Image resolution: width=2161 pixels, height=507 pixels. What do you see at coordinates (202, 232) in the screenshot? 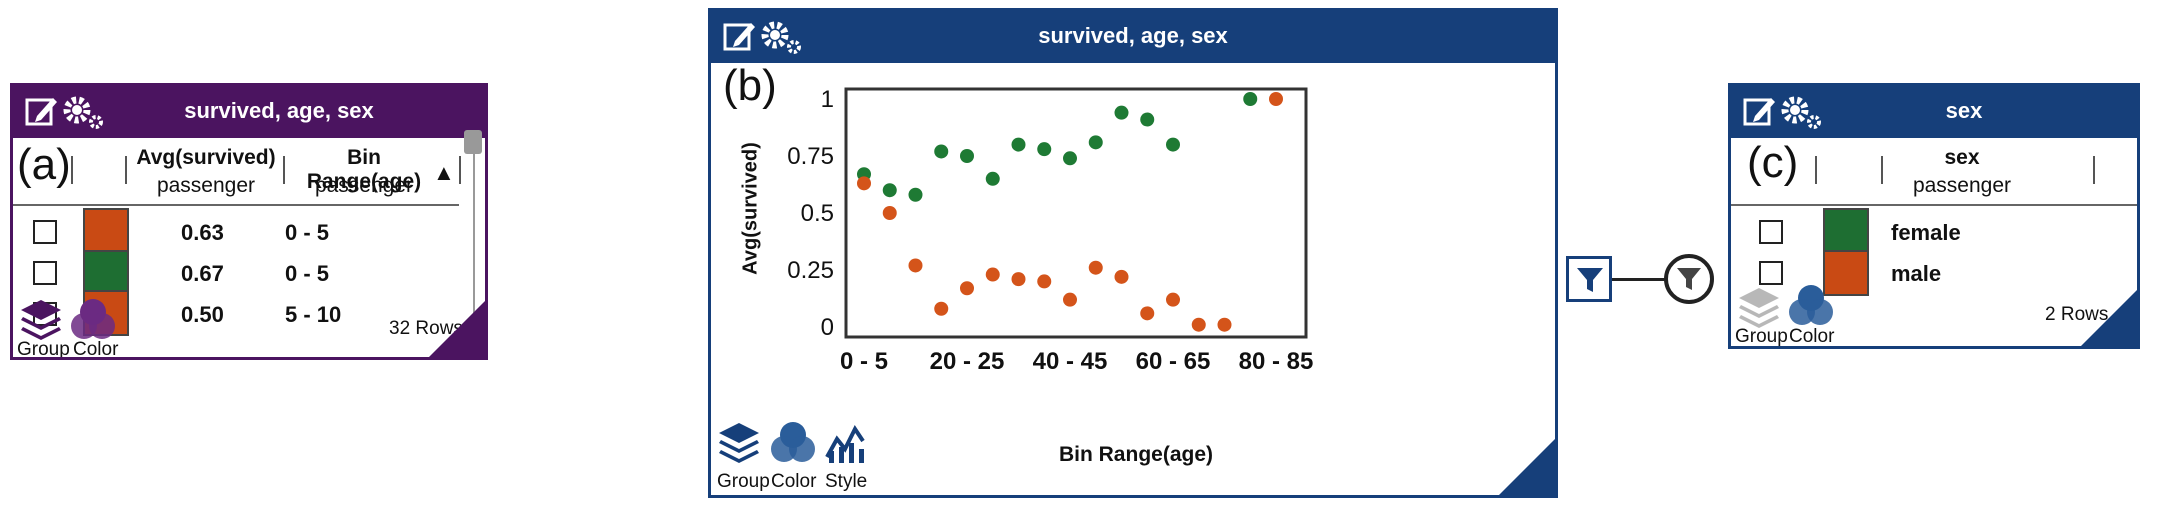
I see `cell-avg-survived: 0.63` at bounding box center [202, 232].